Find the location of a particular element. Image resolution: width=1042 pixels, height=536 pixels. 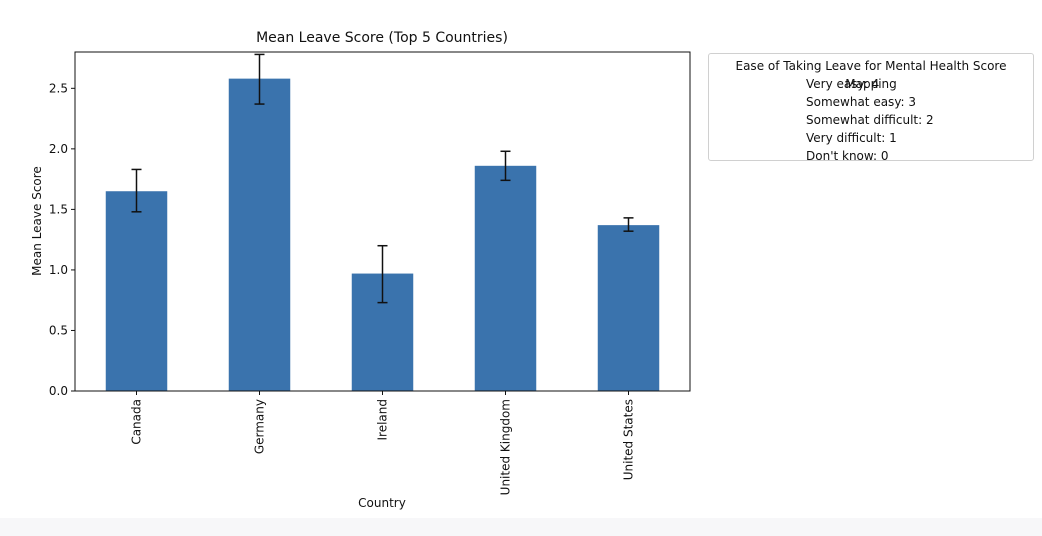

chart-title: Mean Leave Score (Top 5 Countries) is located at coordinates (382, 38).